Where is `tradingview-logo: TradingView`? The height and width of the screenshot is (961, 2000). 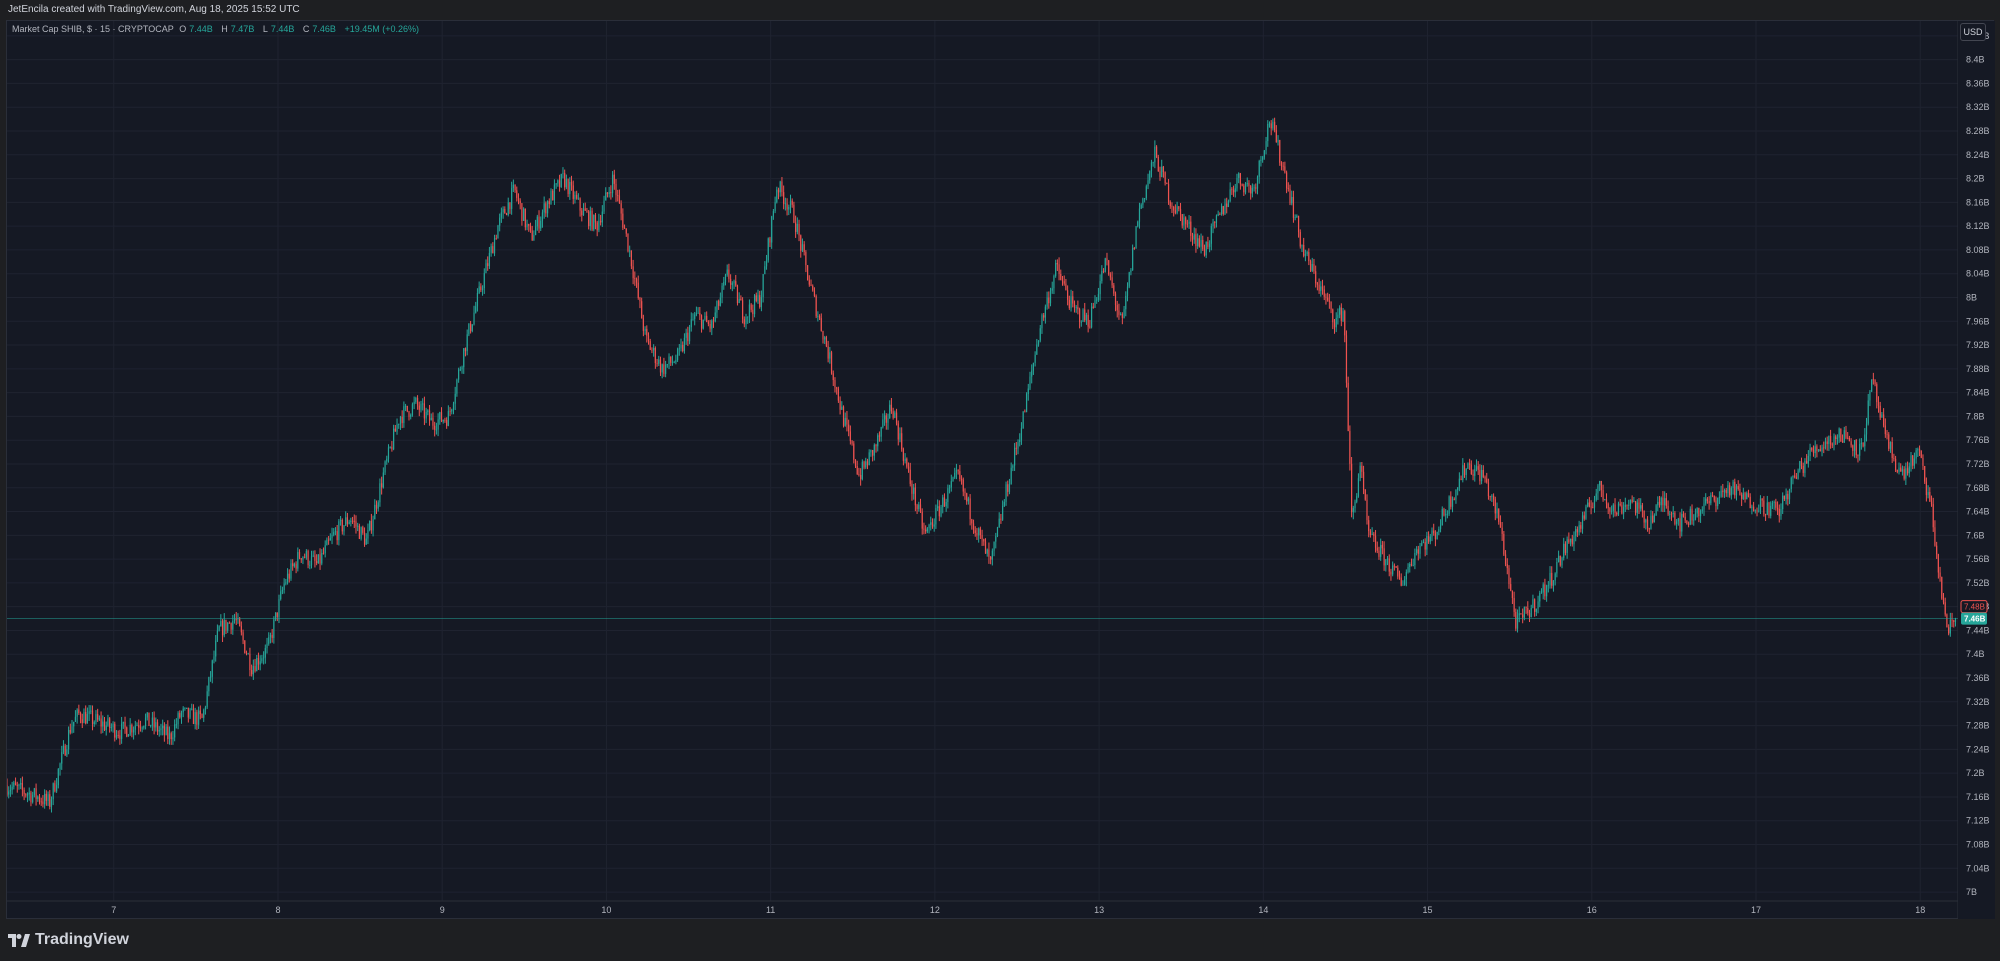 tradingview-logo: TradingView is located at coordinates (68, 940).